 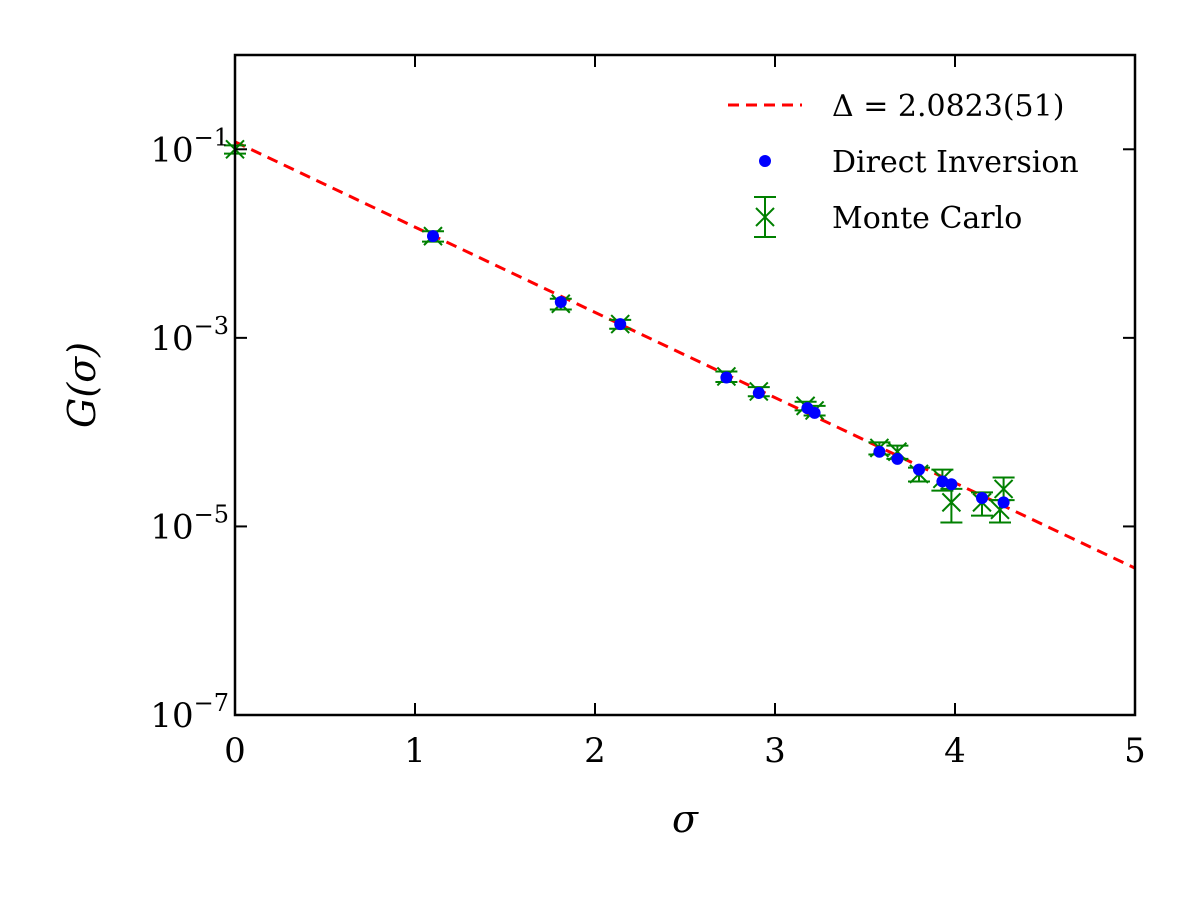 What do you see at coordinates (685, 819) in the screenshot?
I see `x-axis-label: σ` at bounding box center [685, 819].